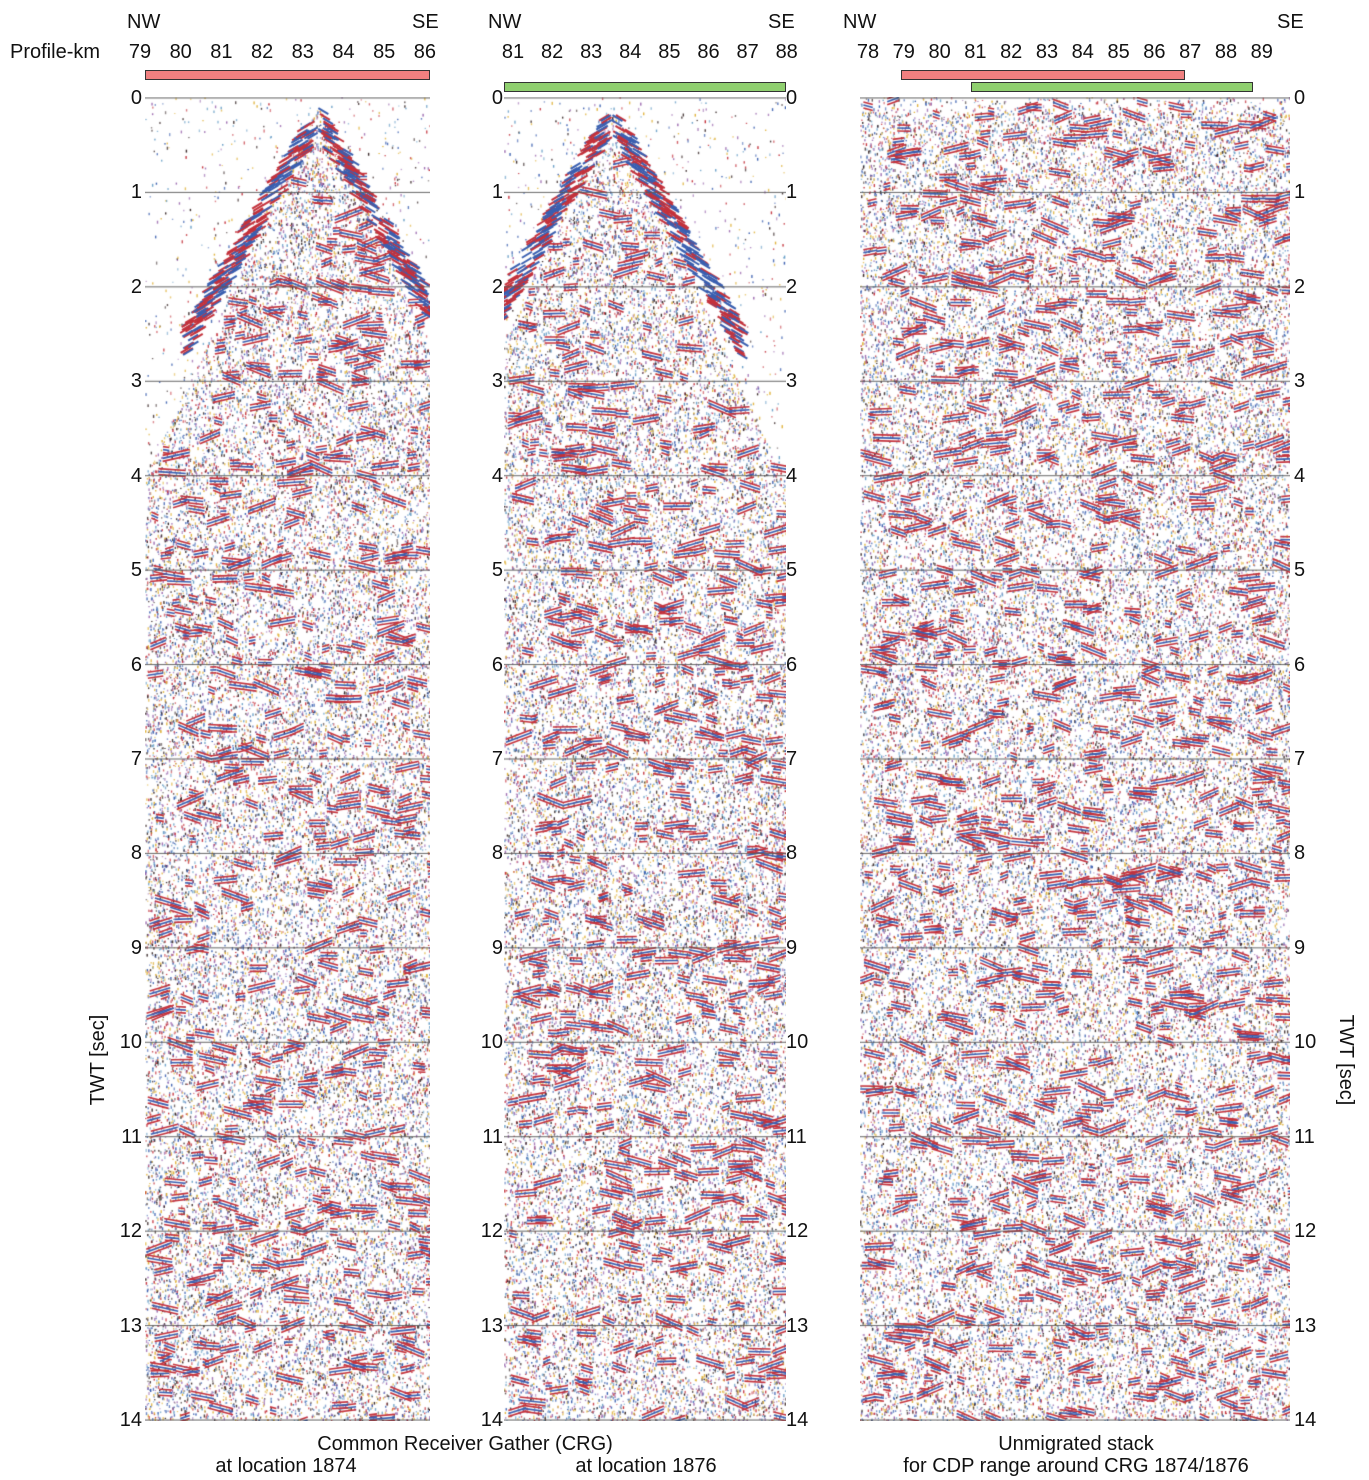  Describe the element at coordinates (1346, 1060) in the screenshot. I see `y-axis-label-right: TWT [sec]` at that location.